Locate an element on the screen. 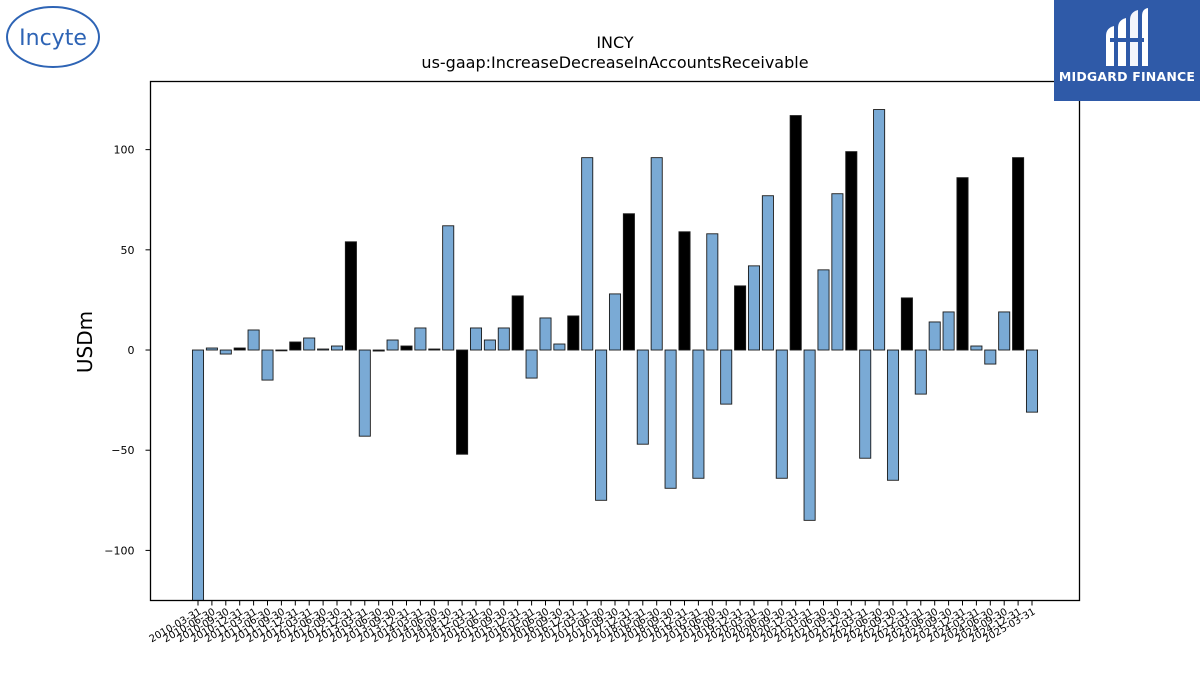  midgard-emblem-icon is located at coordinates (1127, 37).